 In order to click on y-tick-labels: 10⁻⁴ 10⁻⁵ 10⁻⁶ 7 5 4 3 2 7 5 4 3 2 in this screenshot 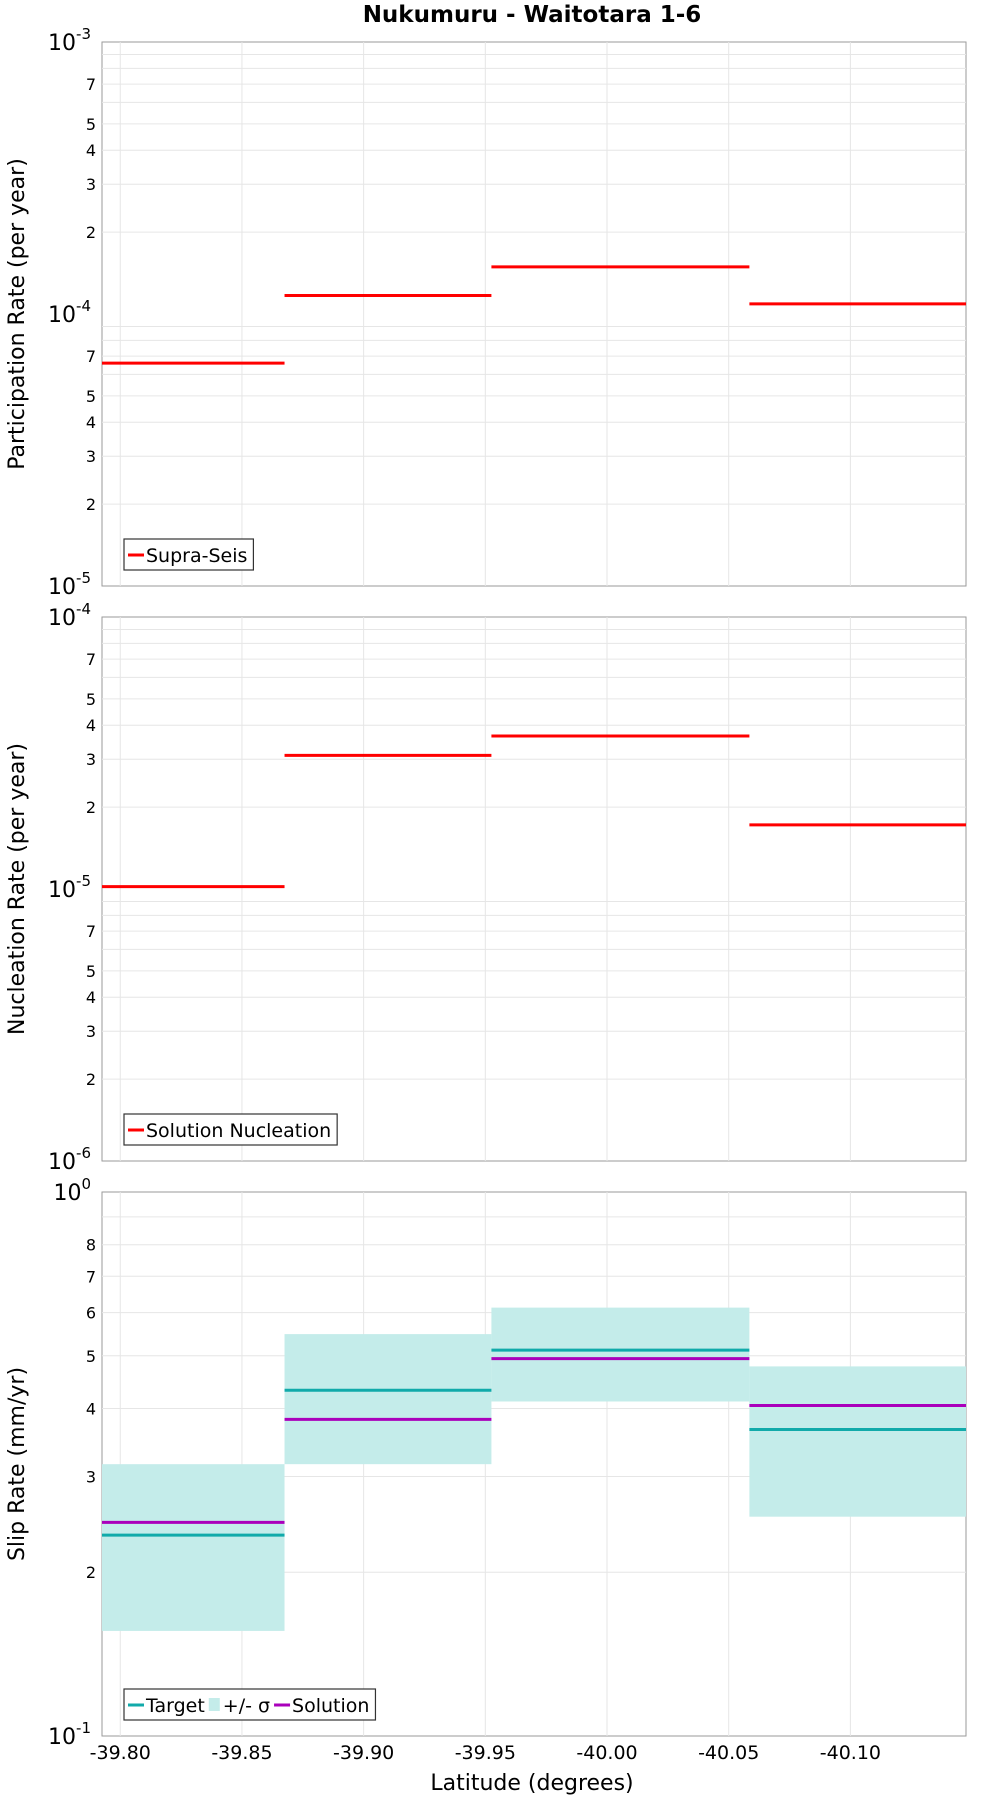, I will do `click(72, 887)`.